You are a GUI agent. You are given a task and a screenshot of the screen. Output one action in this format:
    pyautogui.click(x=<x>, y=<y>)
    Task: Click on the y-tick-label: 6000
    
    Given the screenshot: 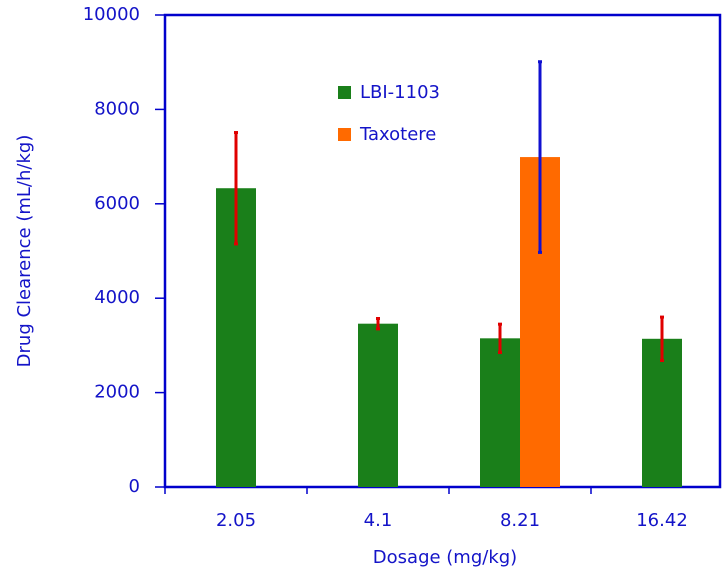 What is the action you would take?
    pyautogui.click(x=117, y=203)
    